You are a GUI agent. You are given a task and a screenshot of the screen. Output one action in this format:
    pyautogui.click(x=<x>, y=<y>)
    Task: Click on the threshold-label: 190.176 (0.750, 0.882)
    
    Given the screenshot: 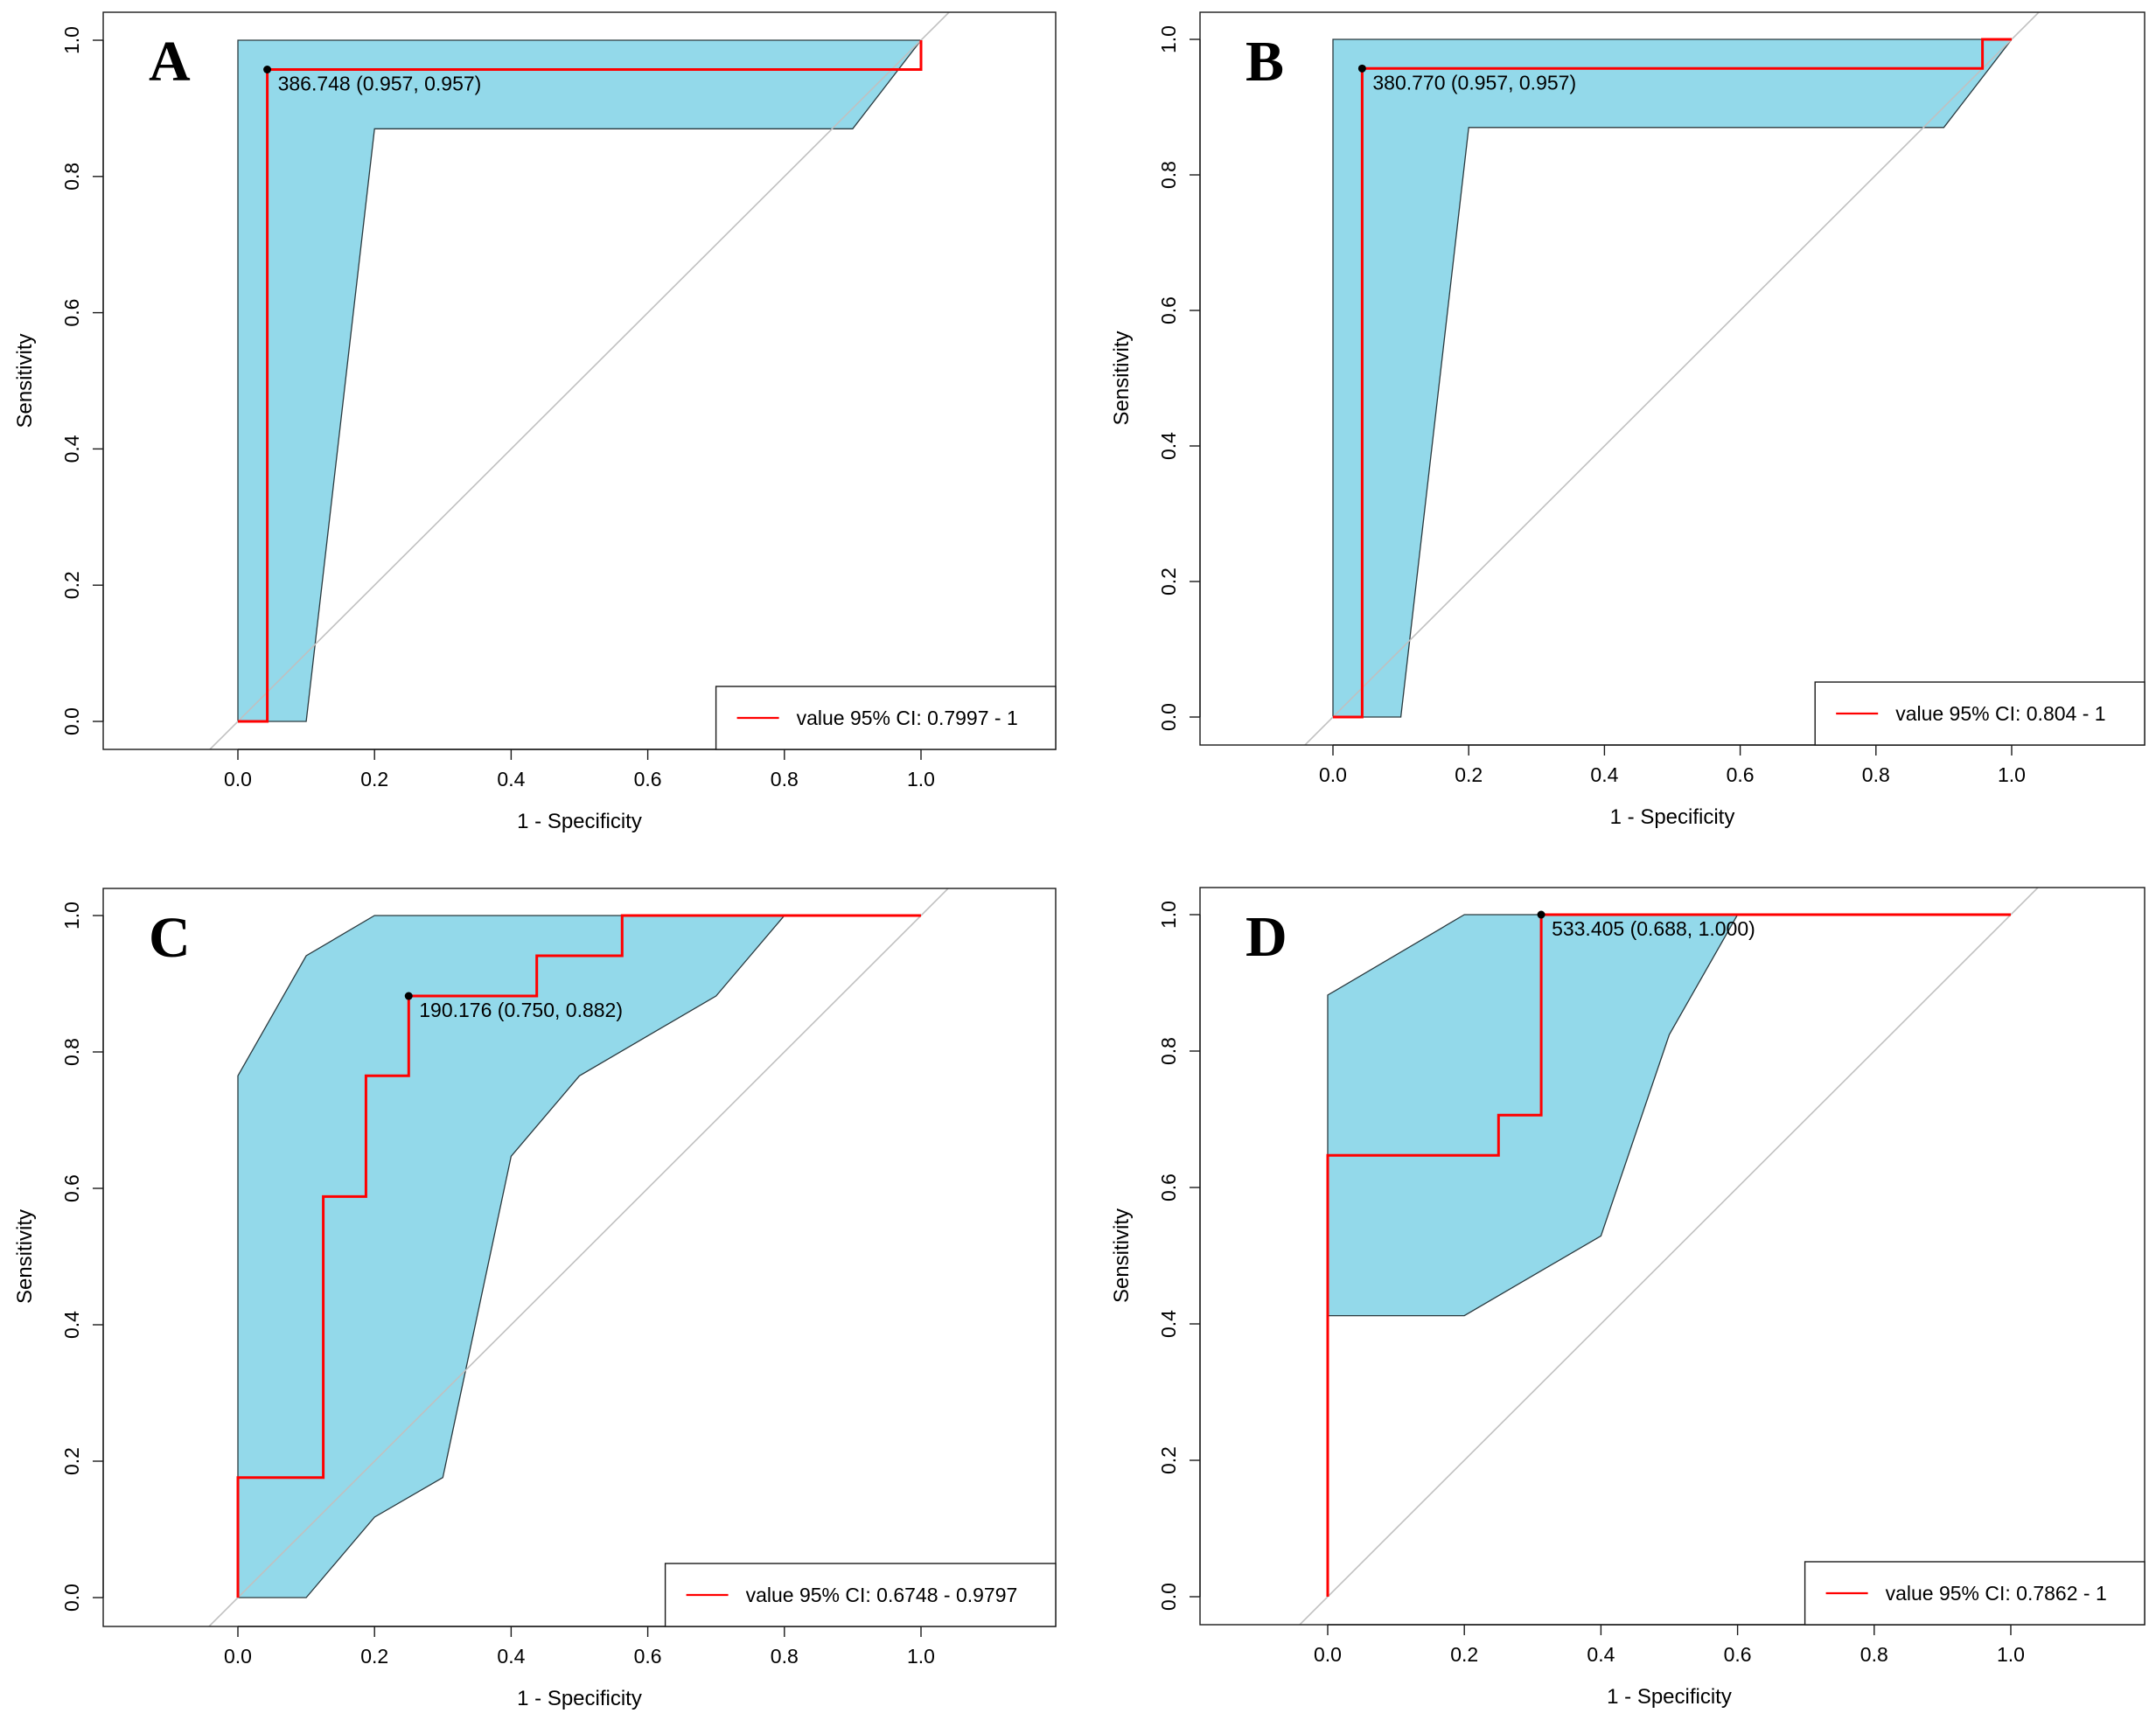 What is the action you would take?
    pyautogui.click(x=521, y=1010)
    